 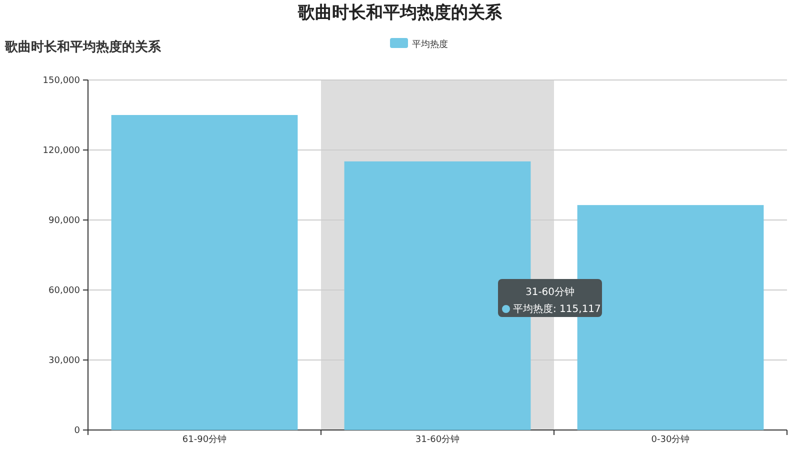 What do you see at coordinates (557, 309) in the screenshot?
I see `annotation: 平均热度: 115,117` at bounding box center [557, 309].